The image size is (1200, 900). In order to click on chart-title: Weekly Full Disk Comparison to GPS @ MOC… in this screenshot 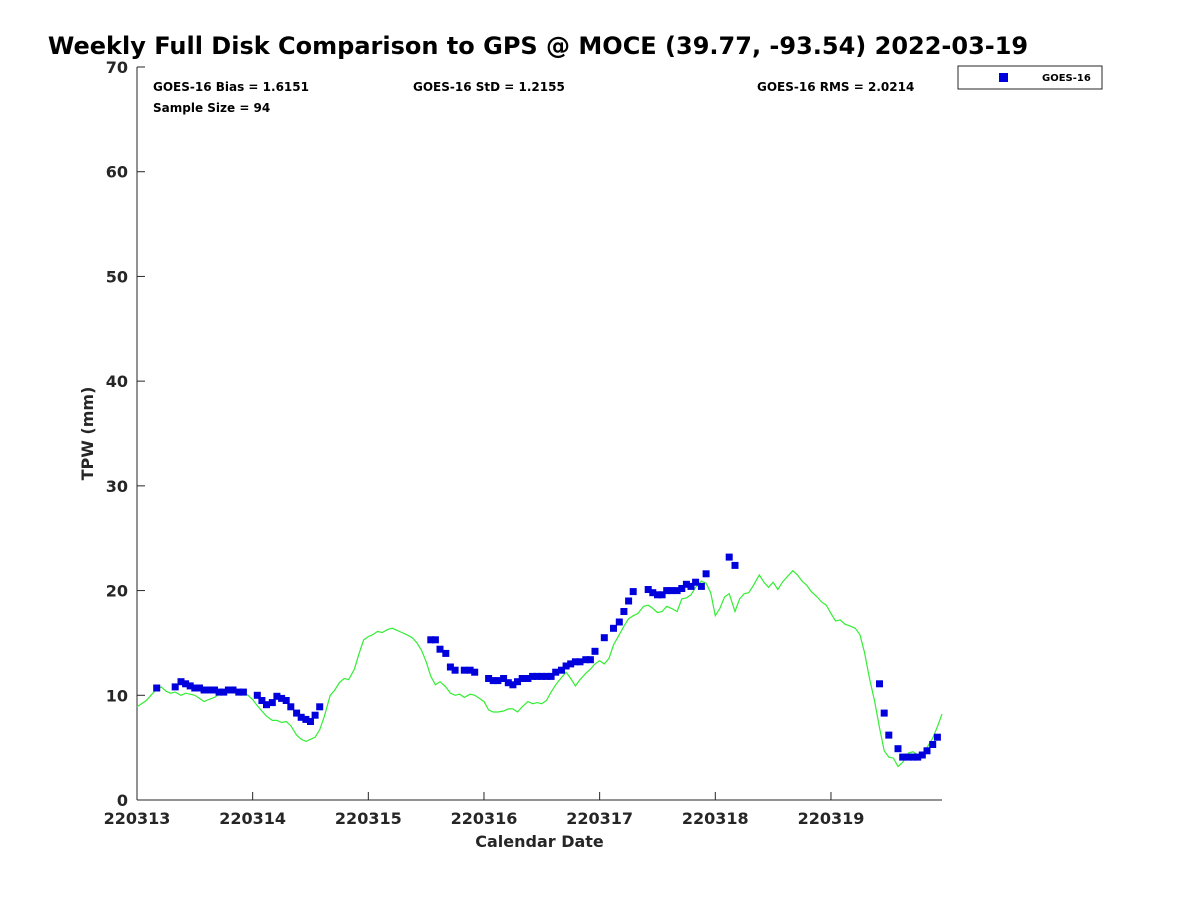, I will do `click(538, 46)`.